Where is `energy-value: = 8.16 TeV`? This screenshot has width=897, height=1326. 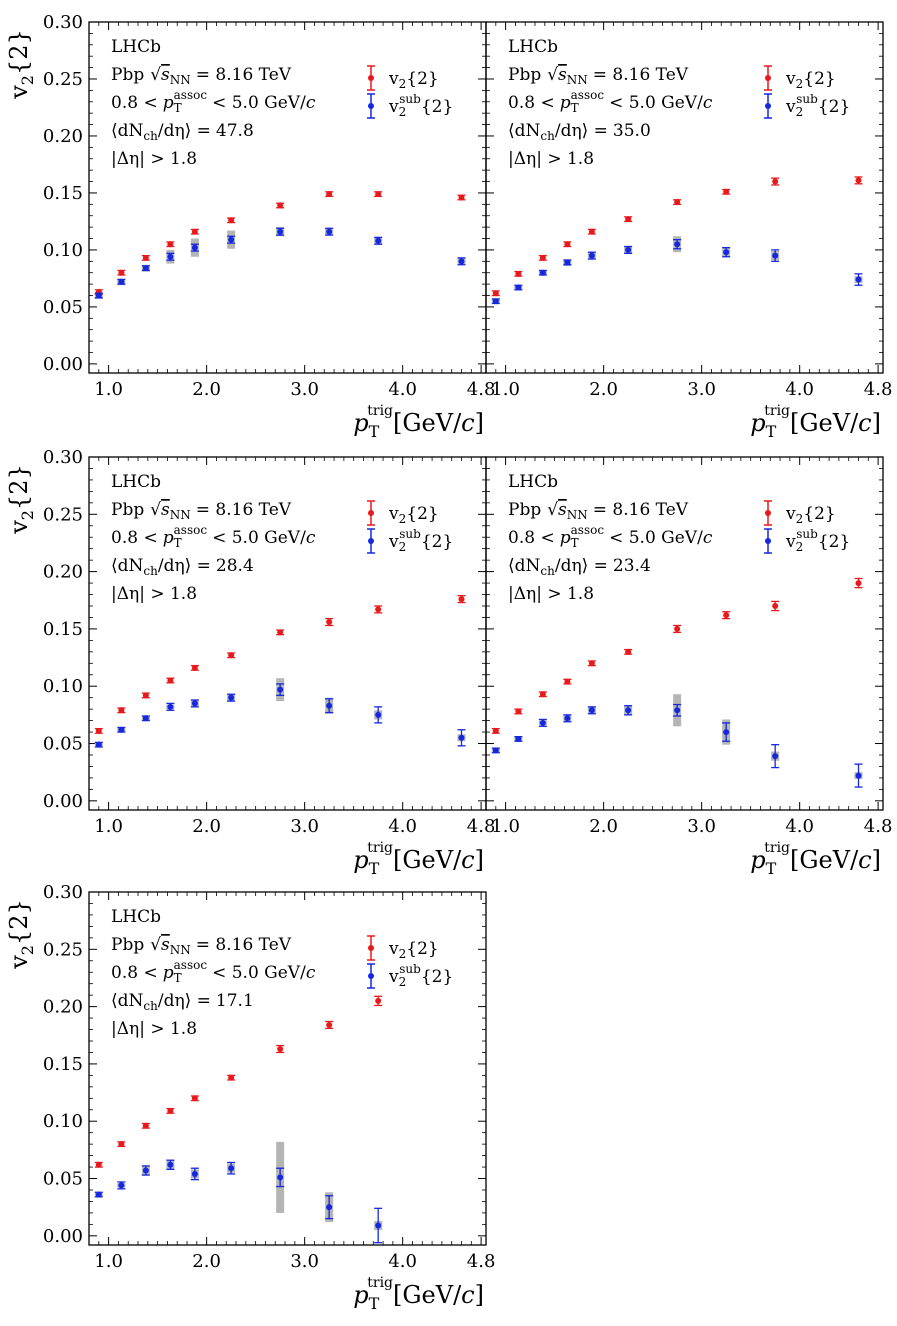 energy-value: = 8.16 TeV is located at coordinates (244, 75).